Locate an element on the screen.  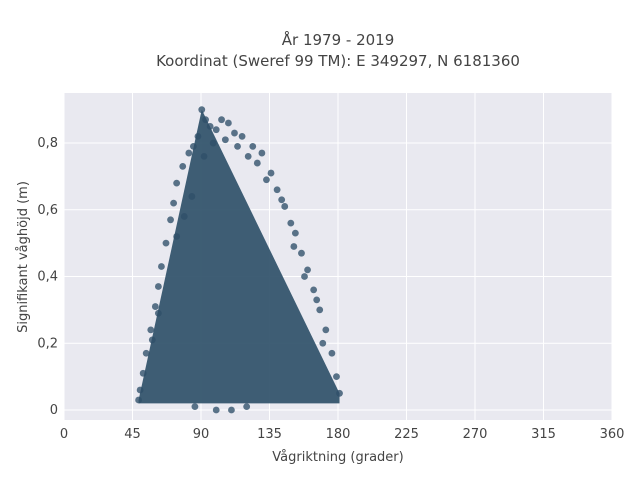
y-axis-ticks: 0 0,2 0,4 0,6 0,8 is located at coordinates (47, 277).